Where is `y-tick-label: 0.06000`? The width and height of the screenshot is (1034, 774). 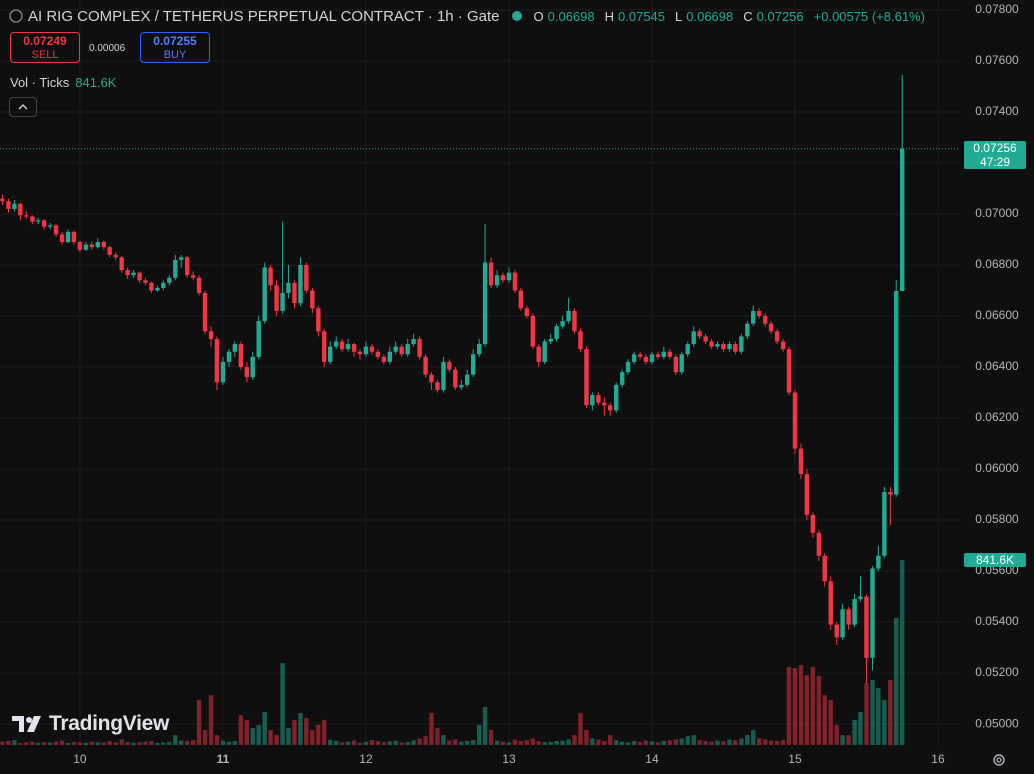 y-tick-label: 0.06000 is located at coordinates (997, 468).